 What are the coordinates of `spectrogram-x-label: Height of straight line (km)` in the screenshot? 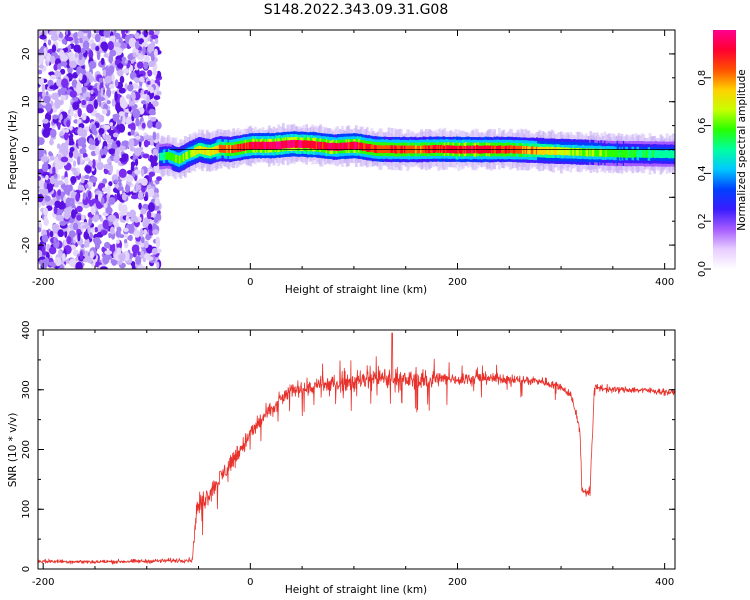 It's located at (356, 290).